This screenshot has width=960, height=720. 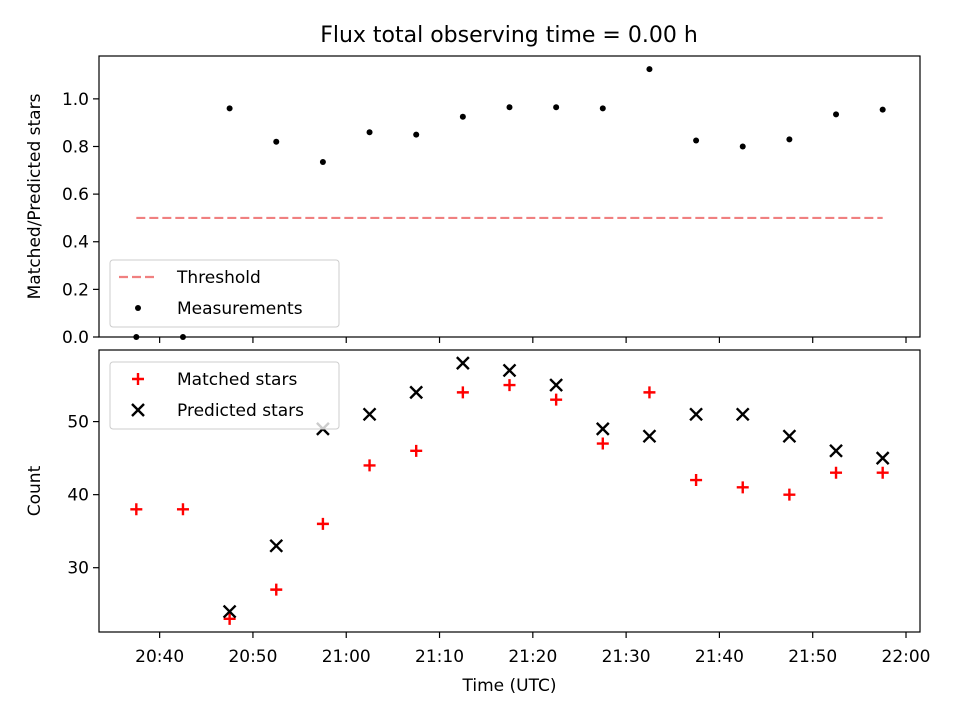 I want to click on y-axis-label: Matched/Predicted stars, so click(x=35, y=196).